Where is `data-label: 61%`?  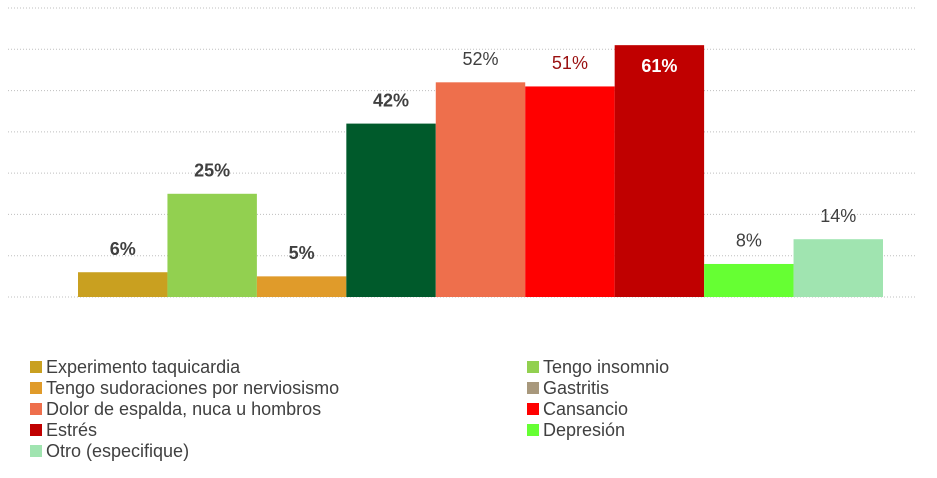 data-label: 61% is located at coordinates (659, 66).